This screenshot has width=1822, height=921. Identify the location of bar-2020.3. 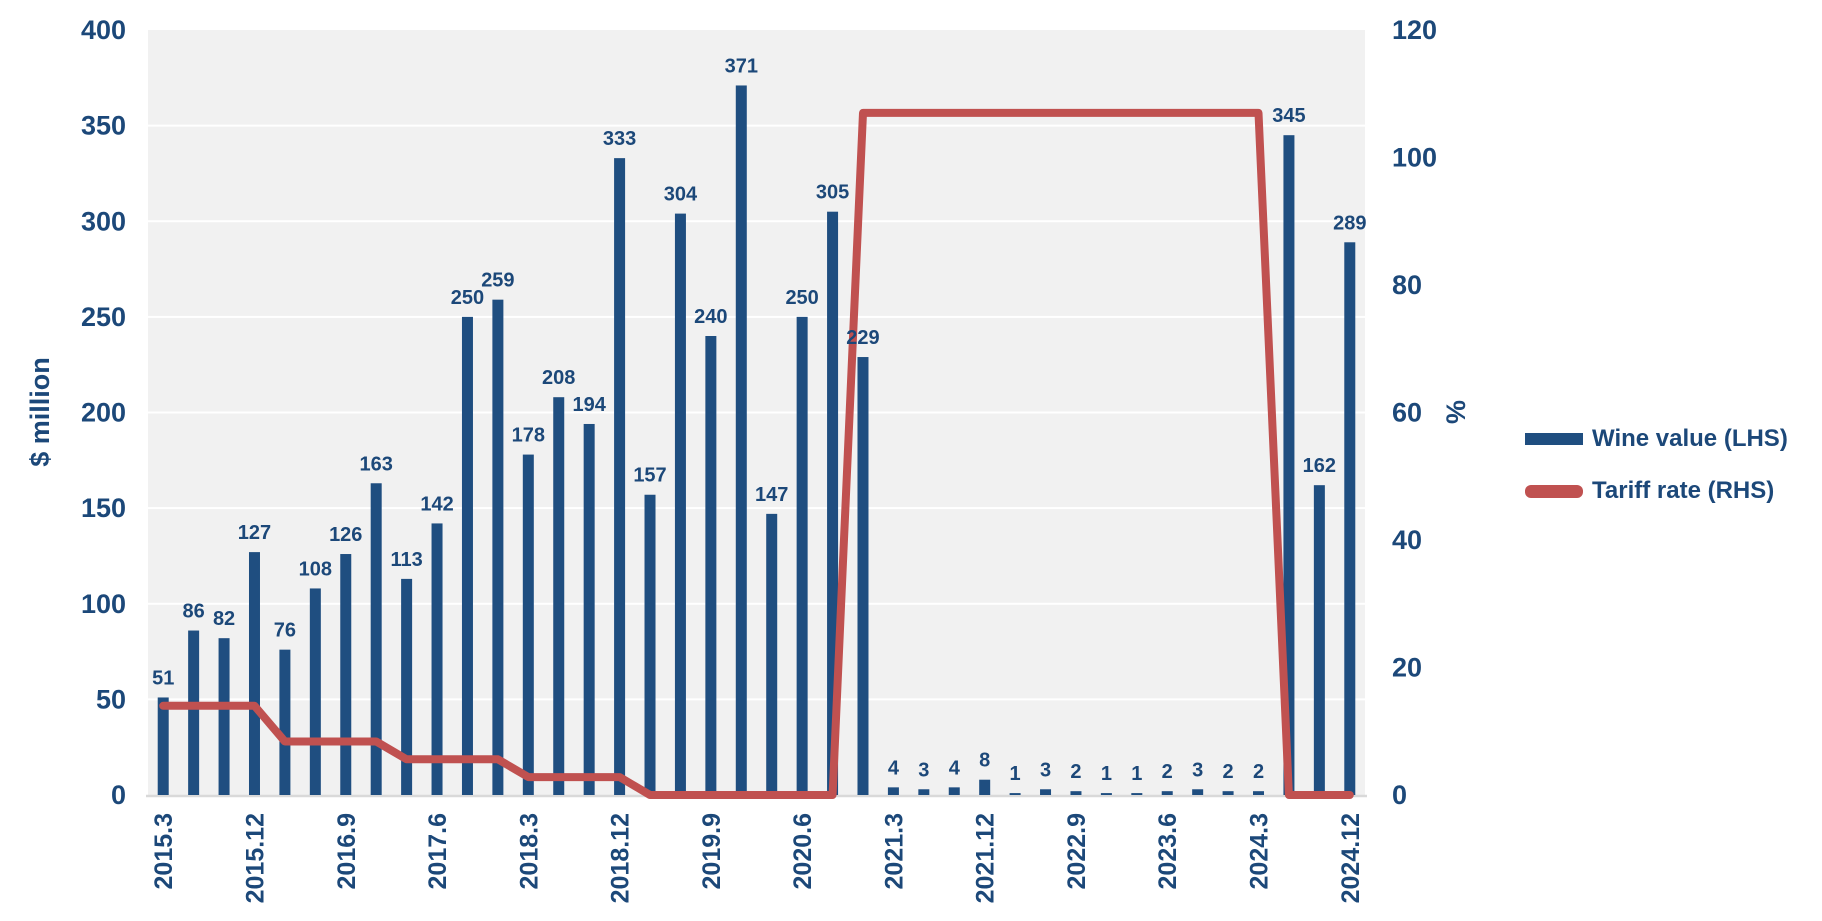
(772, 654).